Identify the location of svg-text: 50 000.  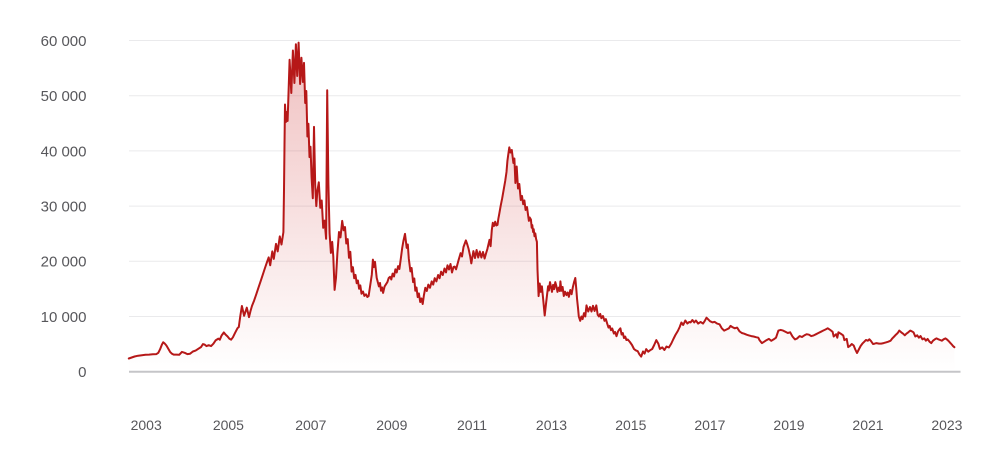
(64, 96).